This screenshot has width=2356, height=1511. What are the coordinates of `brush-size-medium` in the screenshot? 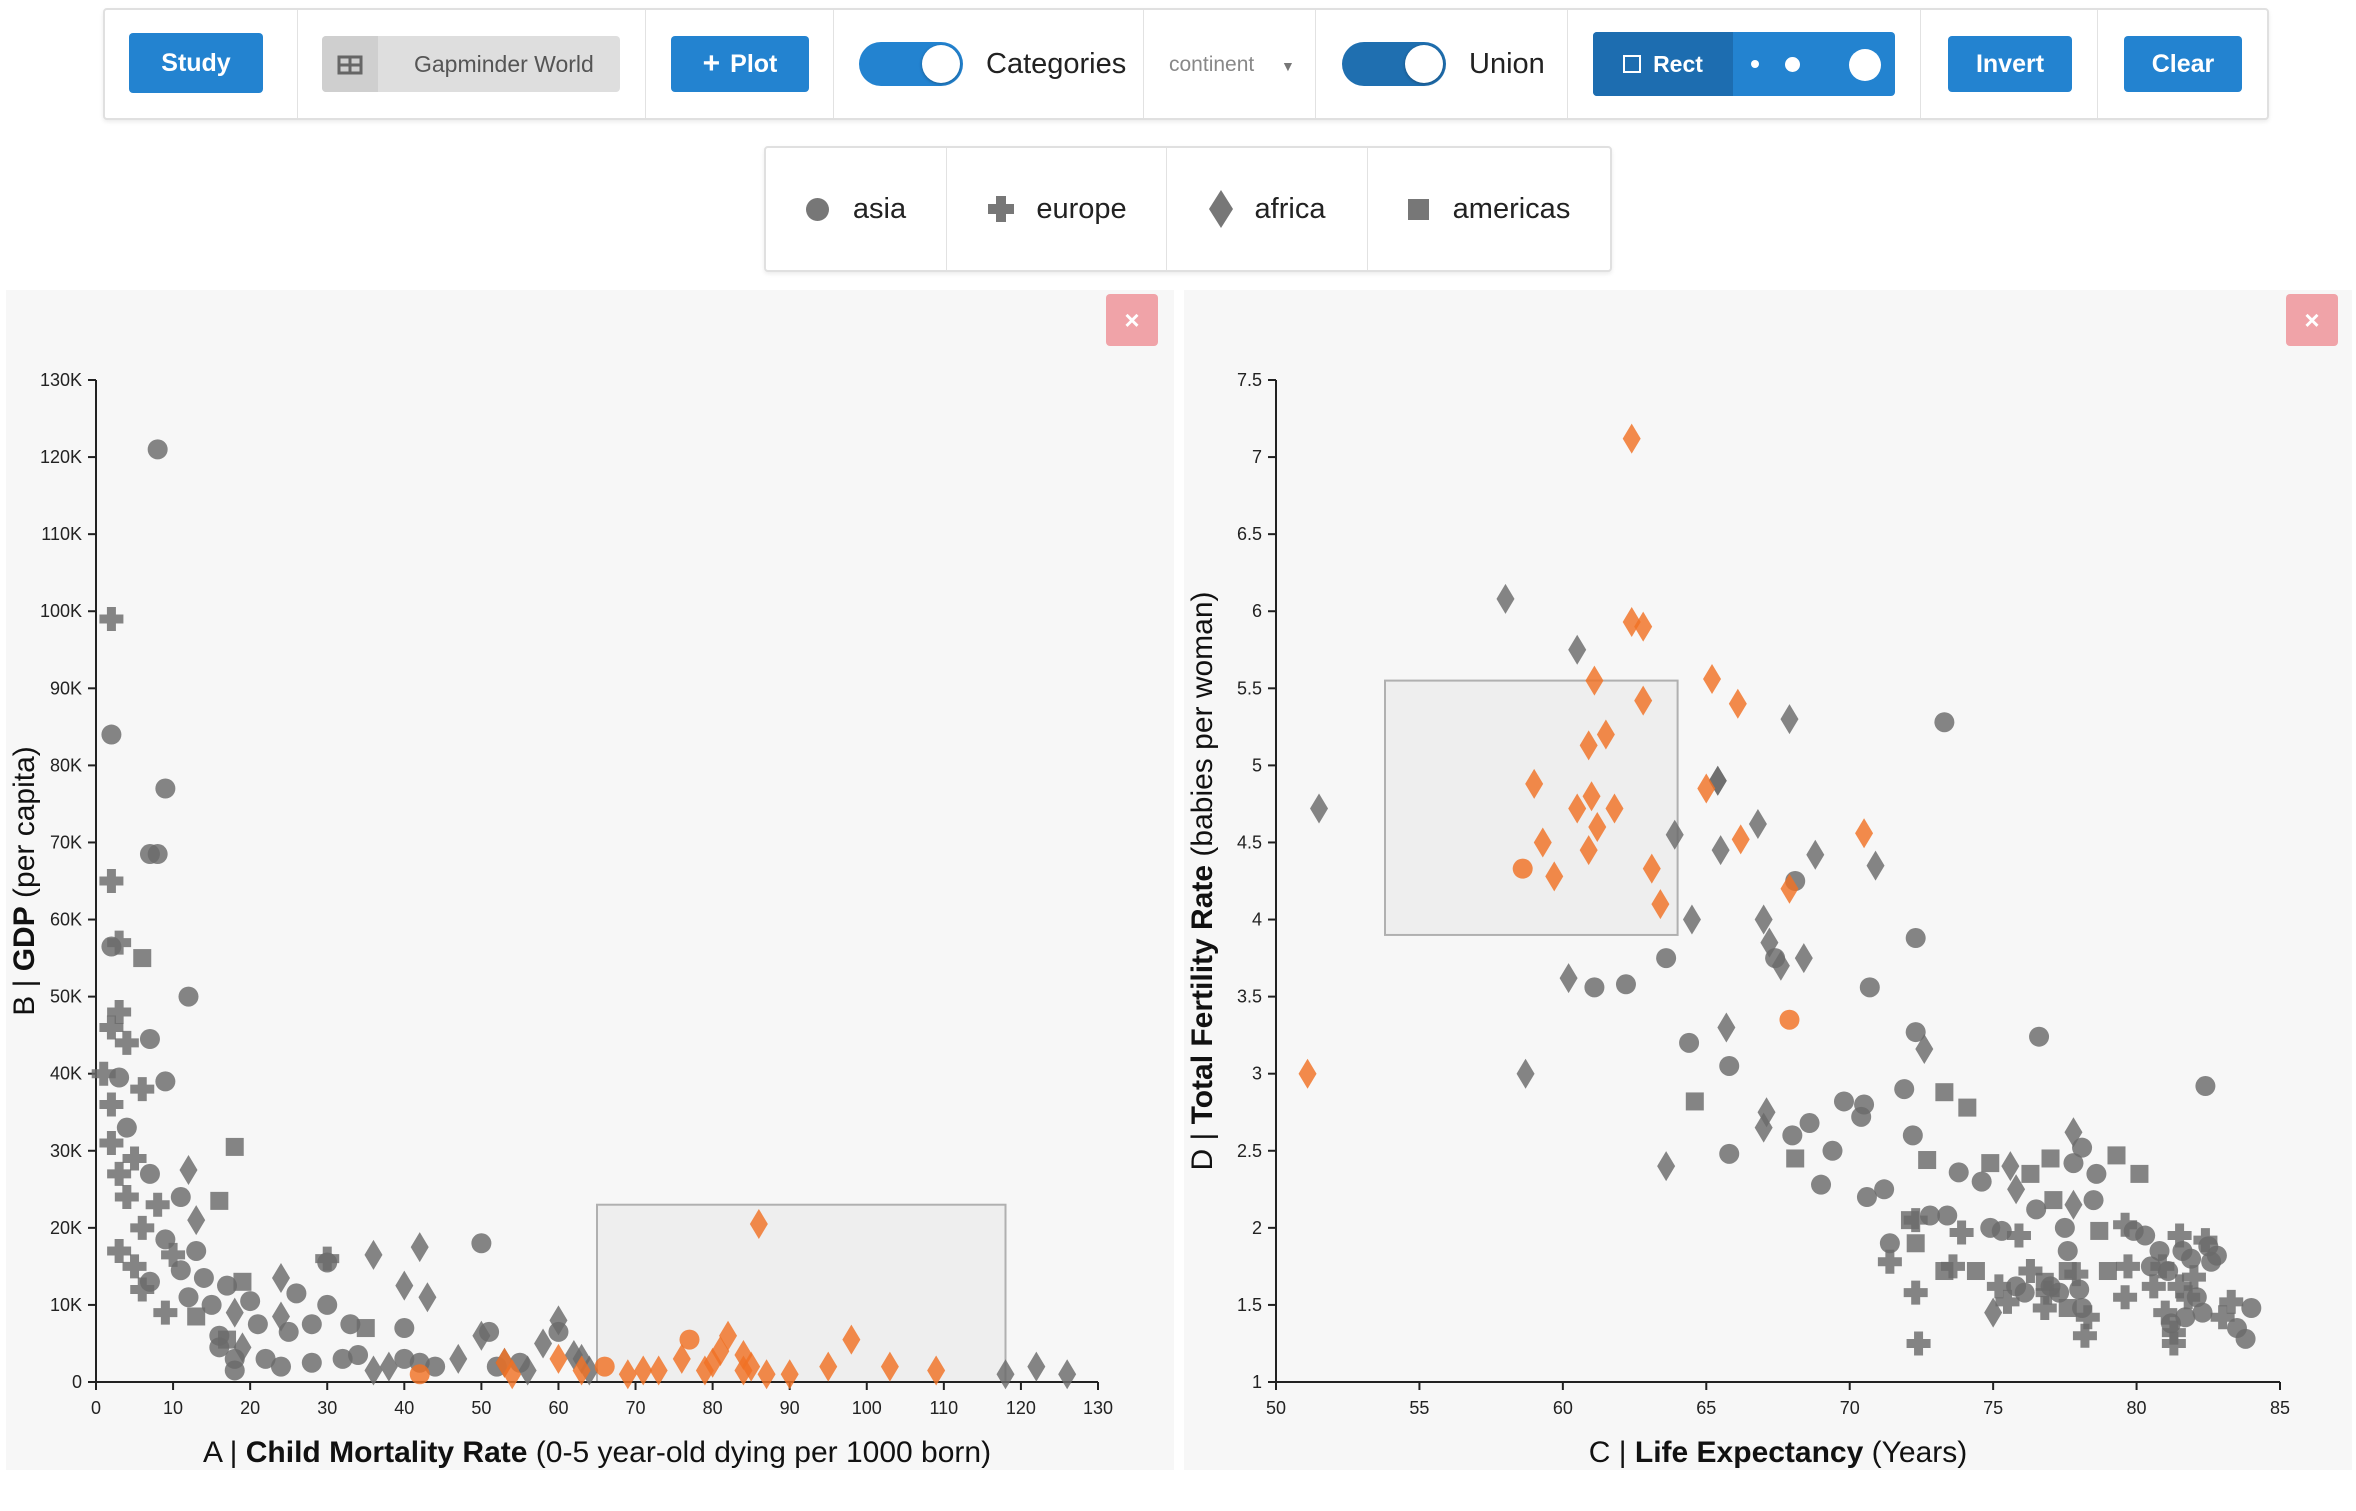 It's located at (1792, 64).